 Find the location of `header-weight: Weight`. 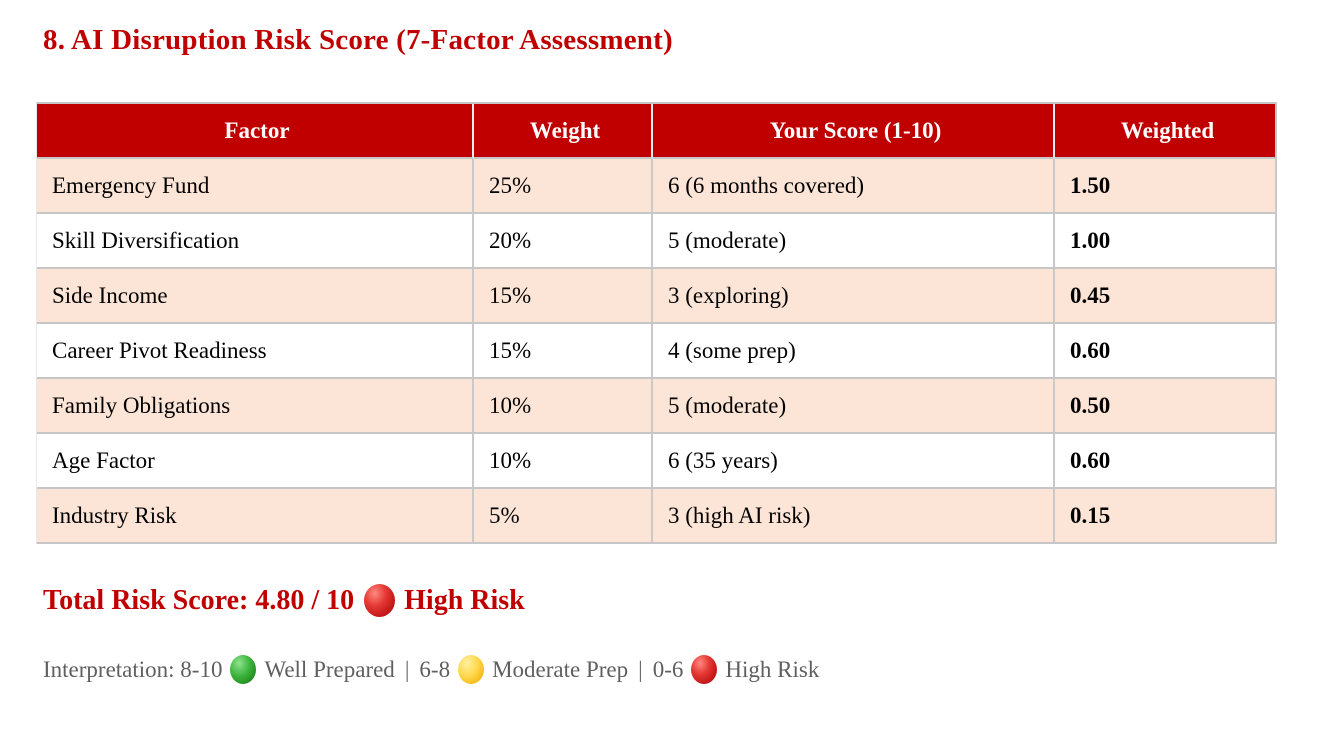

header-weight: Weight is located at coordinates (563, 131).